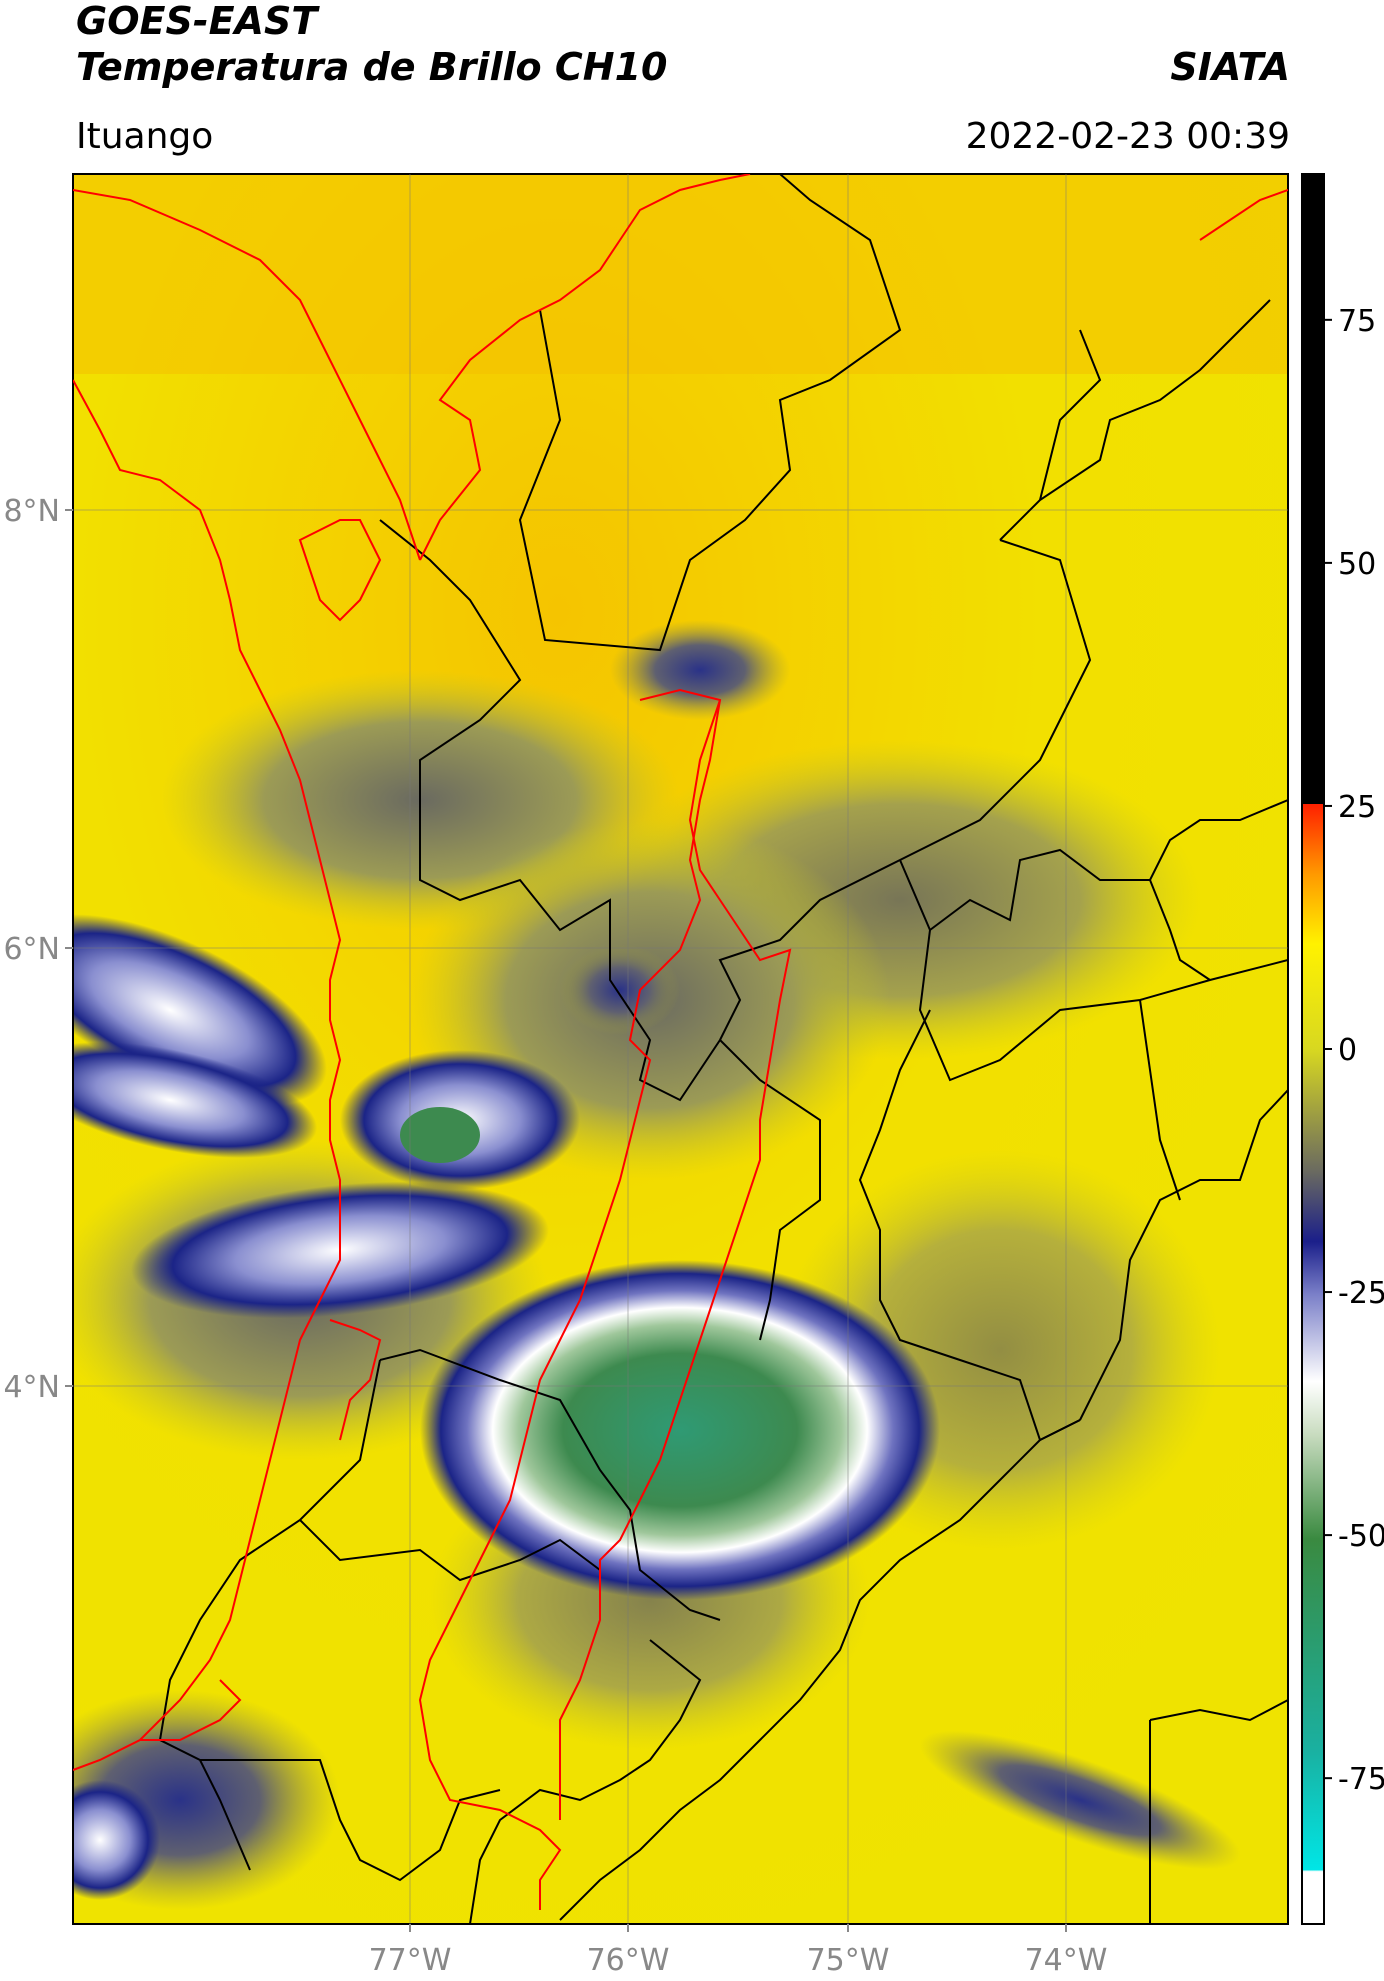  Describe the element at coordinates (1357, 321) in the screenshot. I see `colorbar-tick-label: 75` at that location.